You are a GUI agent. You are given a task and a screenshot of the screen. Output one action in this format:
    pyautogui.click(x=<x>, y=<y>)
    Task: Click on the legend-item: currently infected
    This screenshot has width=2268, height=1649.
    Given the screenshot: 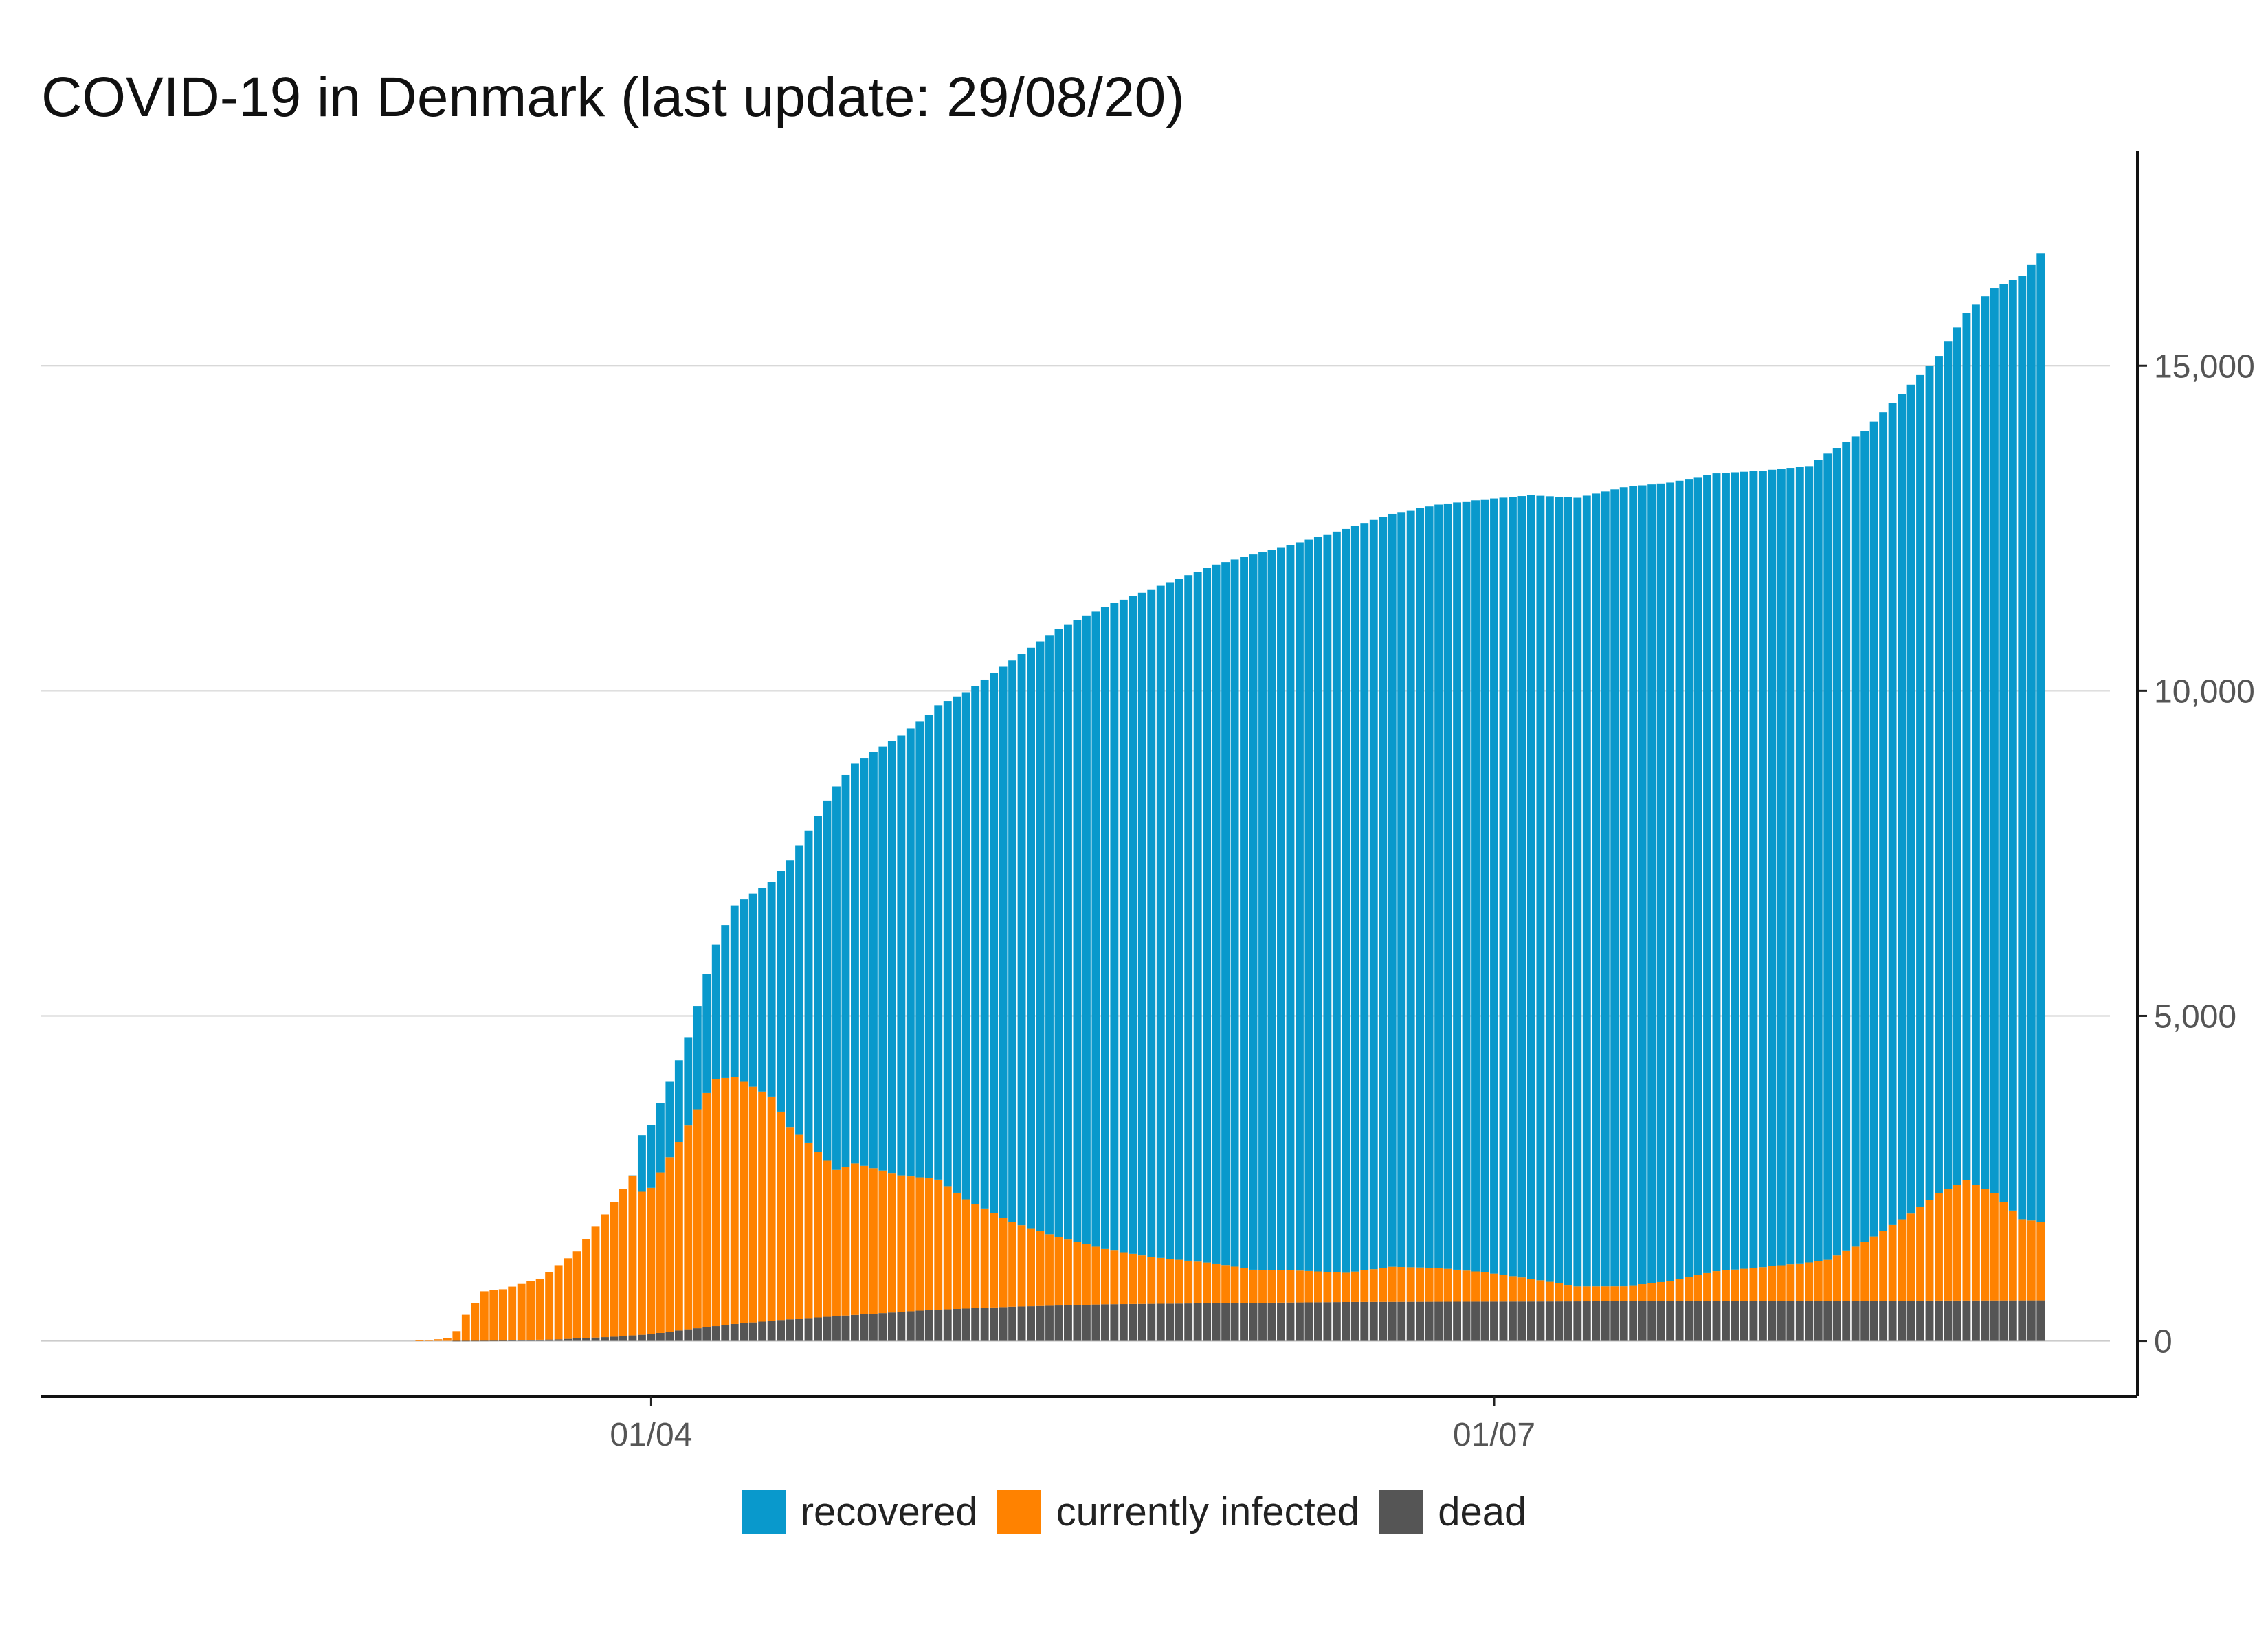 What is the action you would take?
    pyautogui.click(x=1178, y=1512)
    